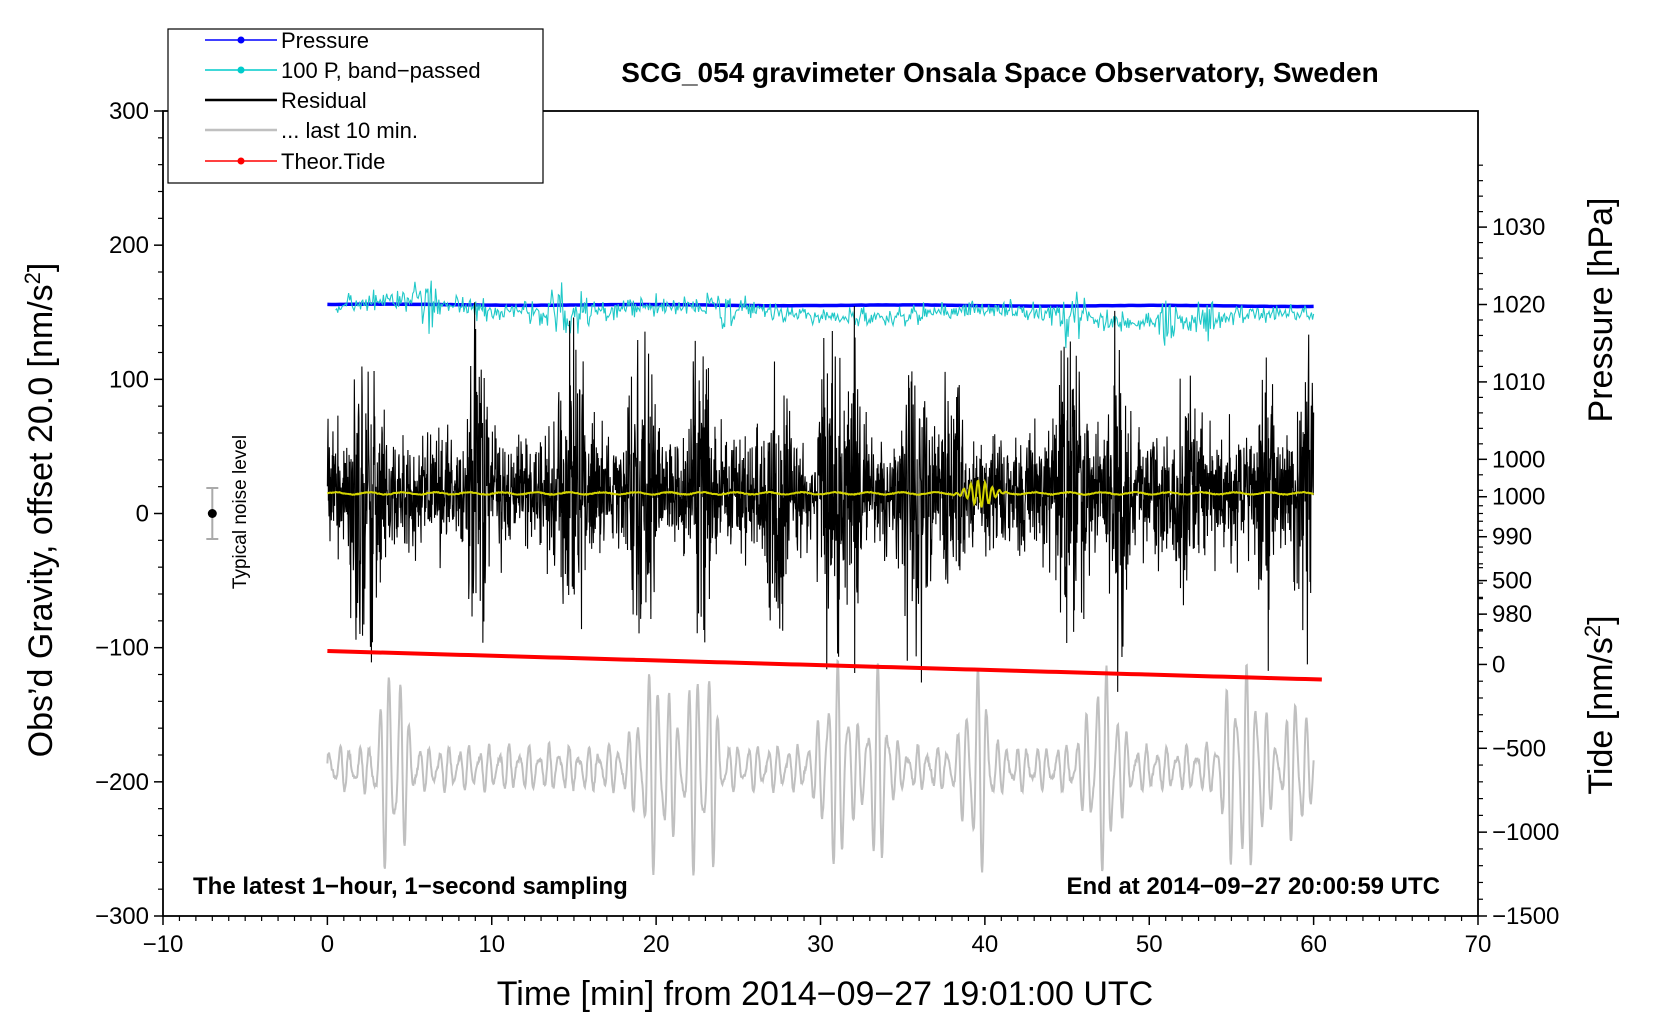  Describe the element at coordinates (212, 513) in the screenshot. I see `noise-bar-center` at that location.